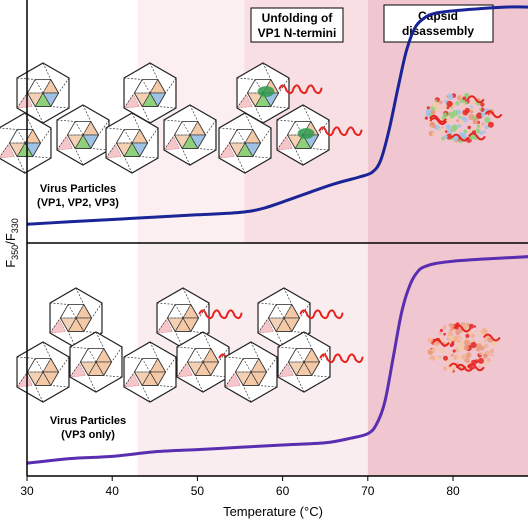  What do you see at coordinates (78, 203) in the screenshot?
I see `top-virus-particles-line2: (VP1, VP2, VP3)` at bounding box center [78, 203].